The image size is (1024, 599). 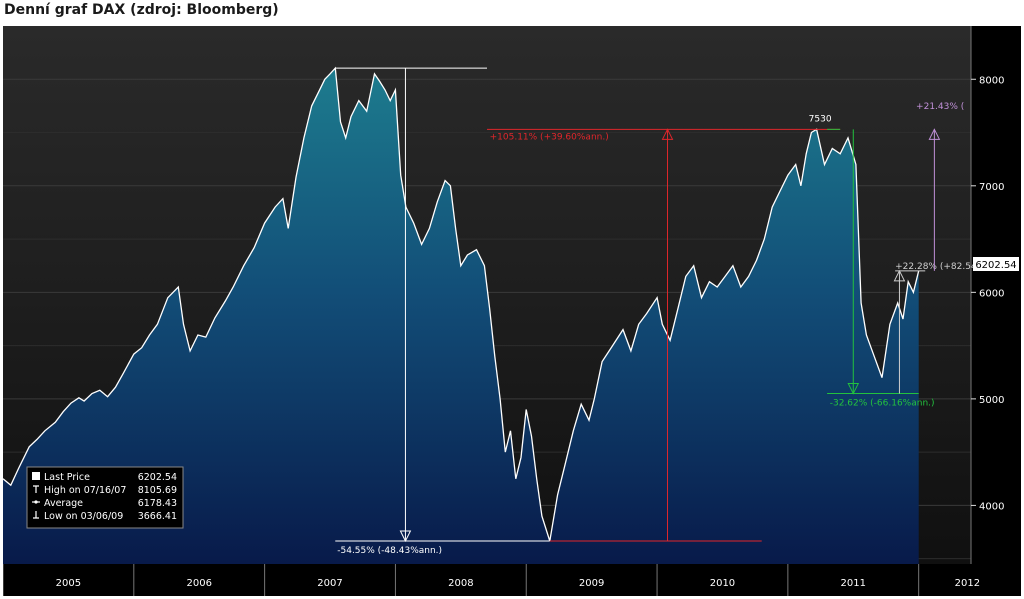 I want to click on legend-value: 8105.69, so click(x=157, y=490).